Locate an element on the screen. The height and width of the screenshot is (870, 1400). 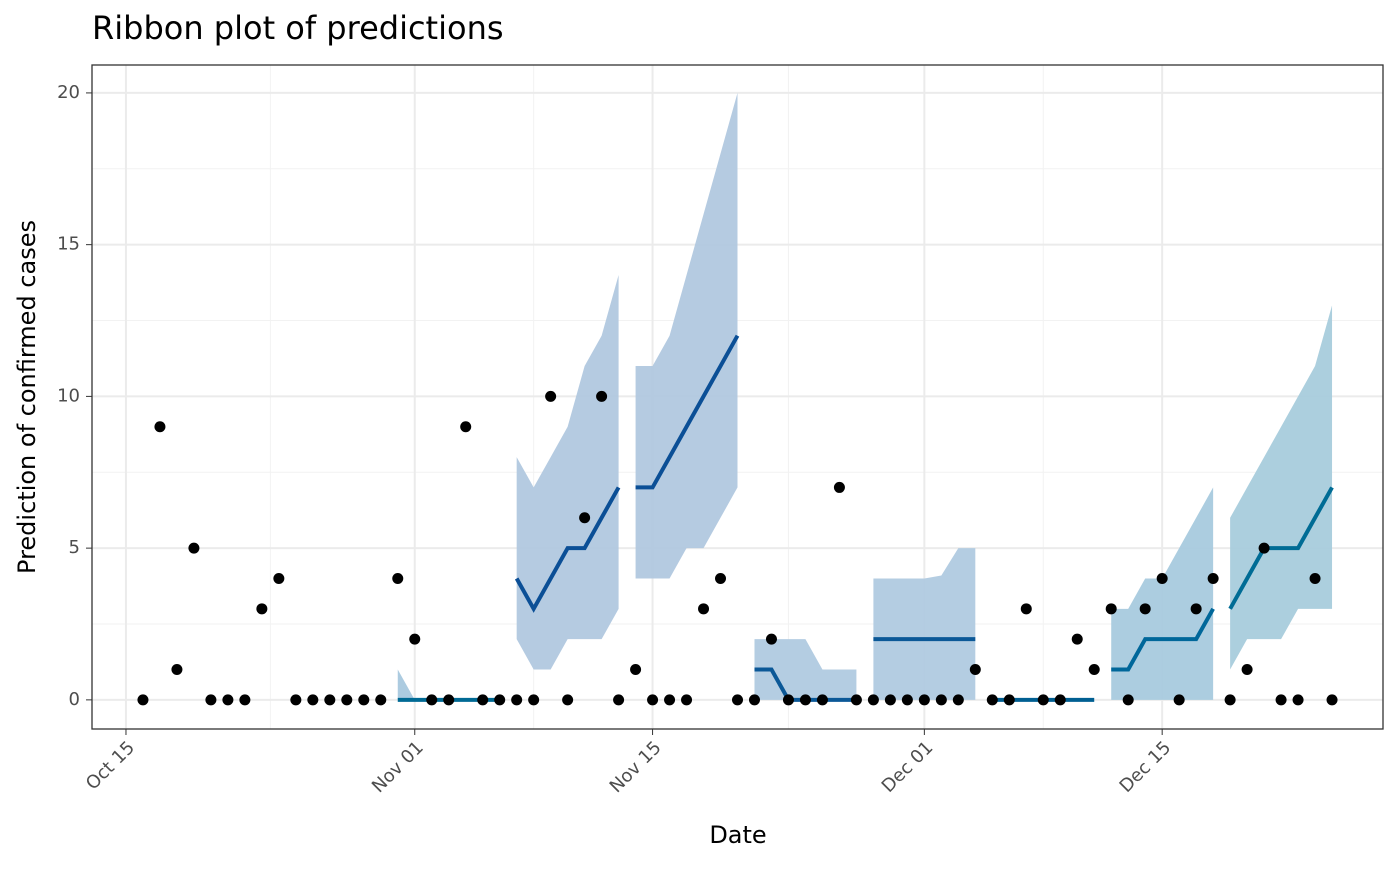
chart-title: Ribbon plot of predictions is located at coordinates (298, 28).